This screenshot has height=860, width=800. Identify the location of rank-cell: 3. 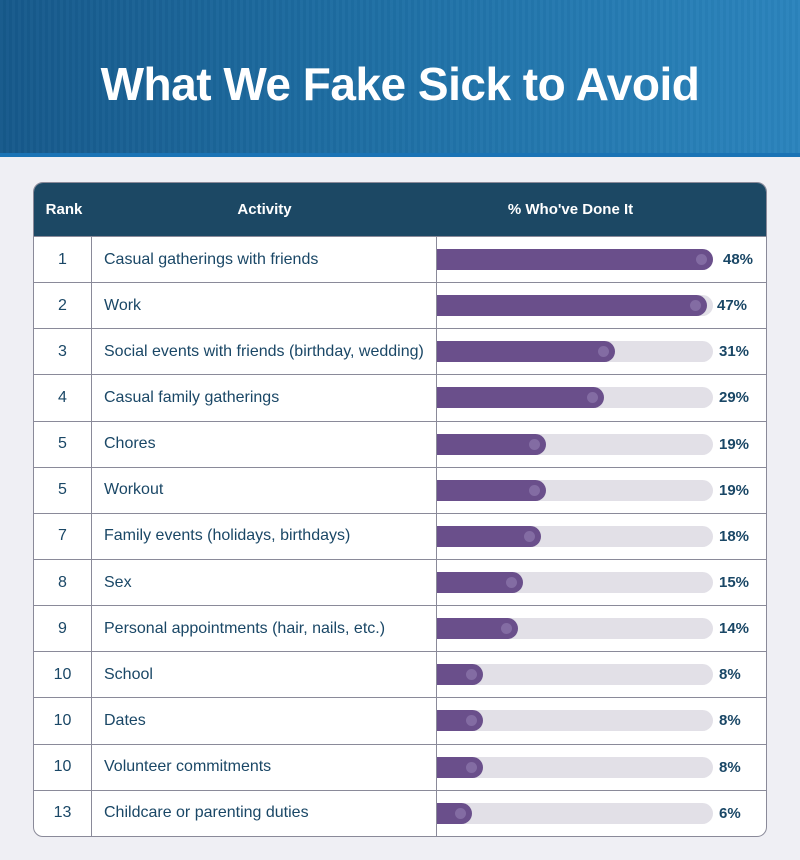
(63, 352).